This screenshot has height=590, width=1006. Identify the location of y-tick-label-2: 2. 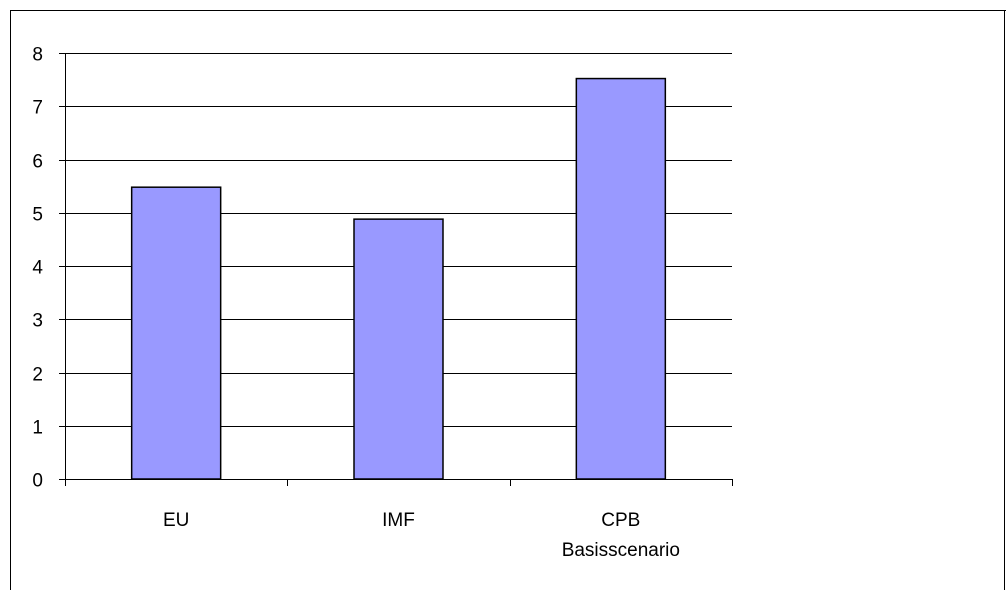
(37, 375).